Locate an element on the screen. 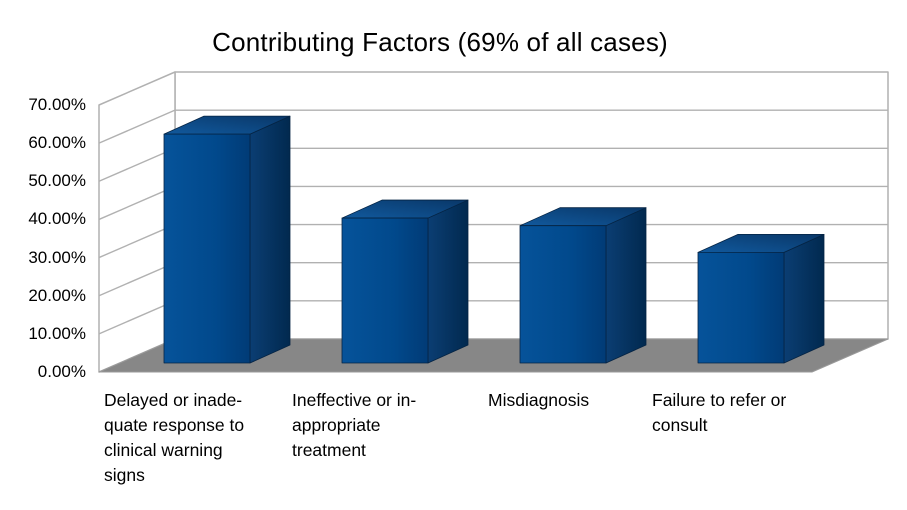  x-axis-category-label-line: signs is located at coordinates (124, 475).